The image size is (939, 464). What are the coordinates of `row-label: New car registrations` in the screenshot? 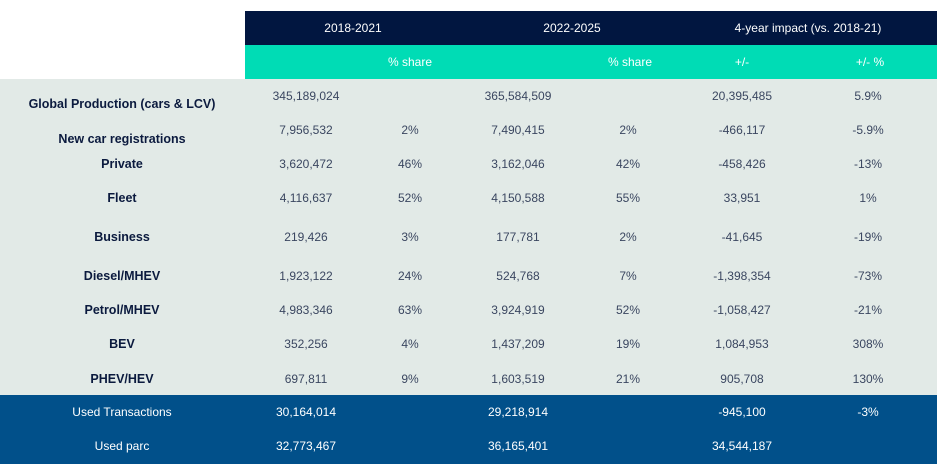 It's located at (122, 139).